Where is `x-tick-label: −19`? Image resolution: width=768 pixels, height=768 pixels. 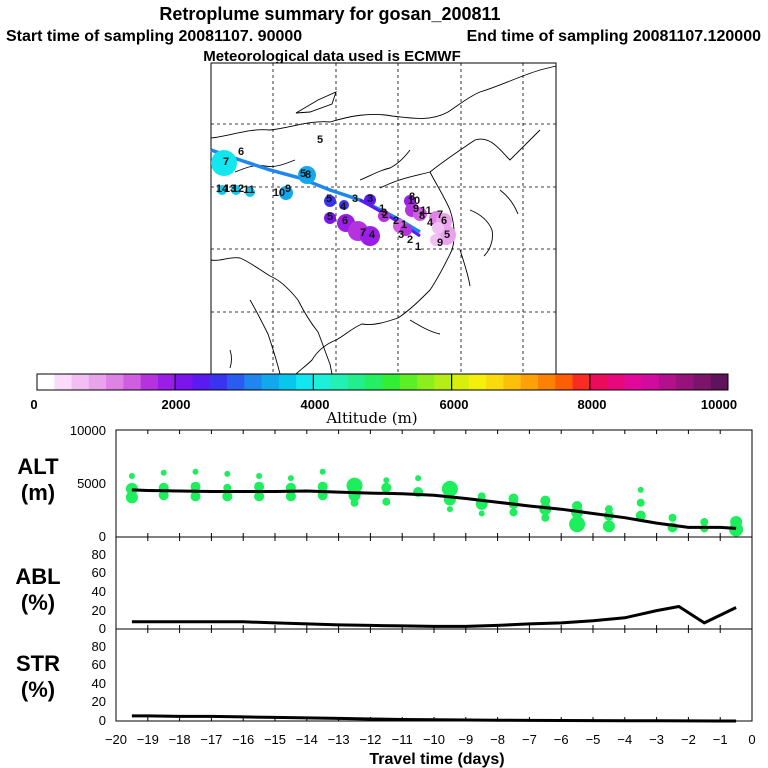
x-tick-label: −19 is located at coordinates (148, 739).